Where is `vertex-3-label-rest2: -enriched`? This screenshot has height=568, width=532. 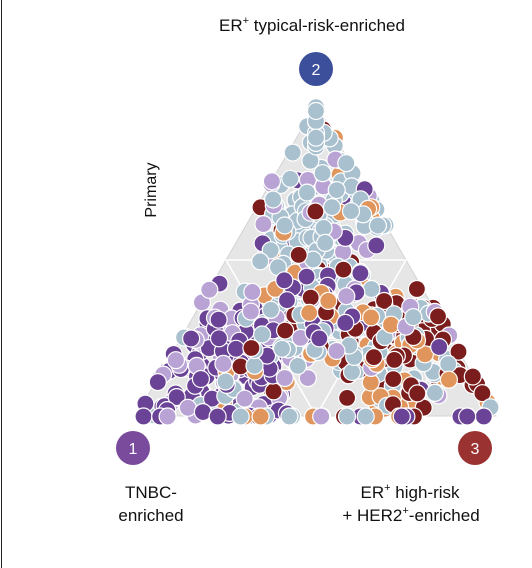 vertex-3-label-rest2: -enriched is located at coordinates (444, 515).